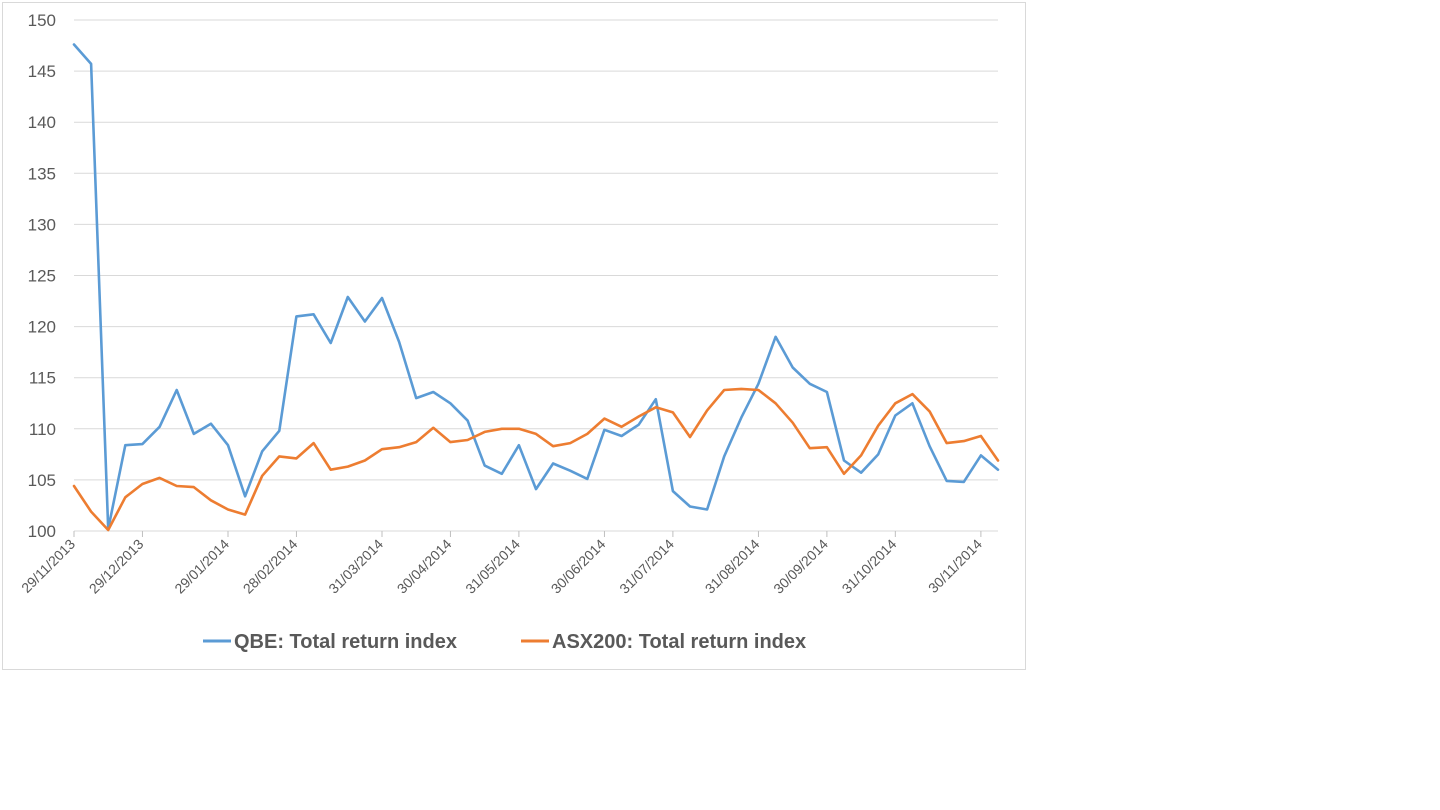 This screenshot has height=810, width=1440. Describe the element at coordinates (42, 480) in the screenshot. I see `y-tick-label: 105` at that location.